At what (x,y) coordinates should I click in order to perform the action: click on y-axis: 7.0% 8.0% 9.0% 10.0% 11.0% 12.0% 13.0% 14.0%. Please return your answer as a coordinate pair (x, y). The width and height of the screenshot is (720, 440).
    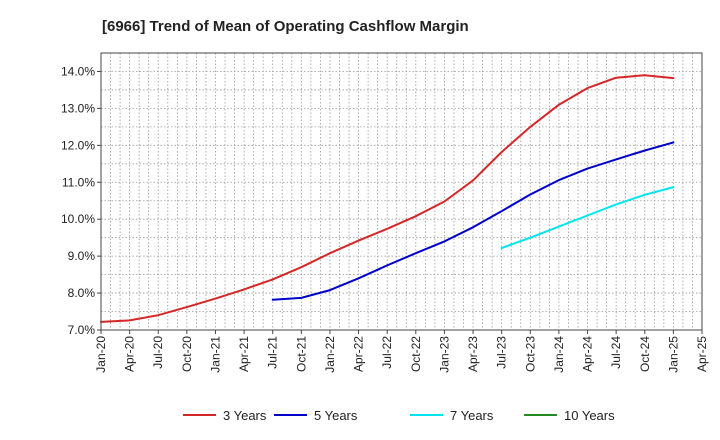
    Looking at the image, I should click on (81, 200).